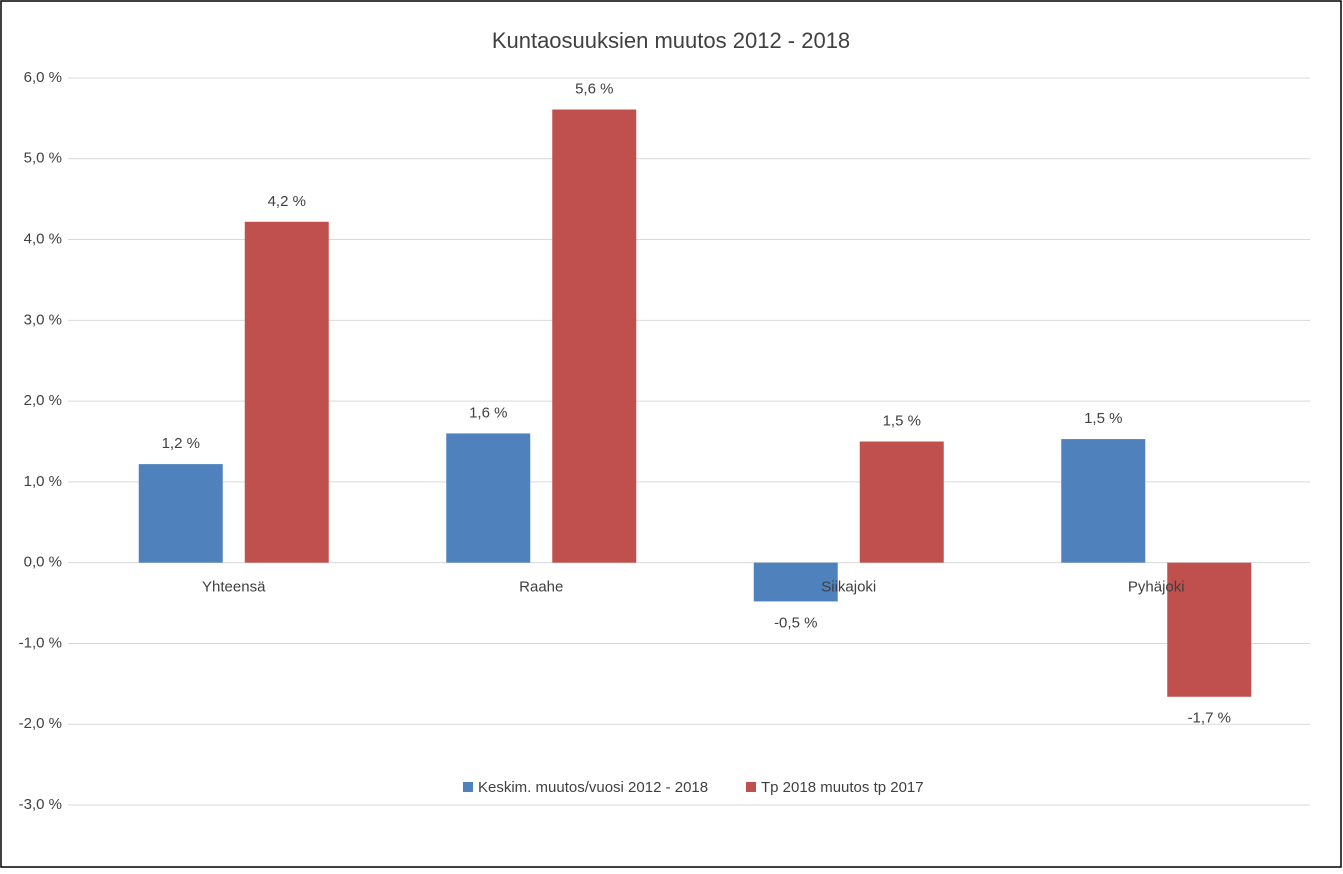 Image resolution: width=1343 pixels, height=874 pixels. What do you see at coordinates (43, 158) in the screenshot?
I see `y-tick-label: 5,0 %` at bounding box center [43, 158].